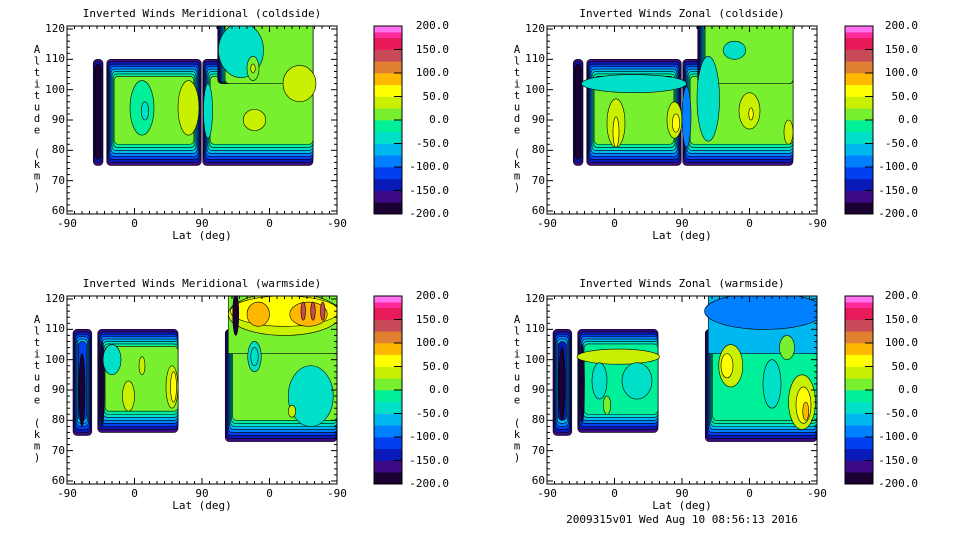 This screenshot has height=540, width=960. Describe the element at coordinates (202, 283) in the screenshot. I see `chart-title: Inverted Winds Meridional (warmside)` at that location.